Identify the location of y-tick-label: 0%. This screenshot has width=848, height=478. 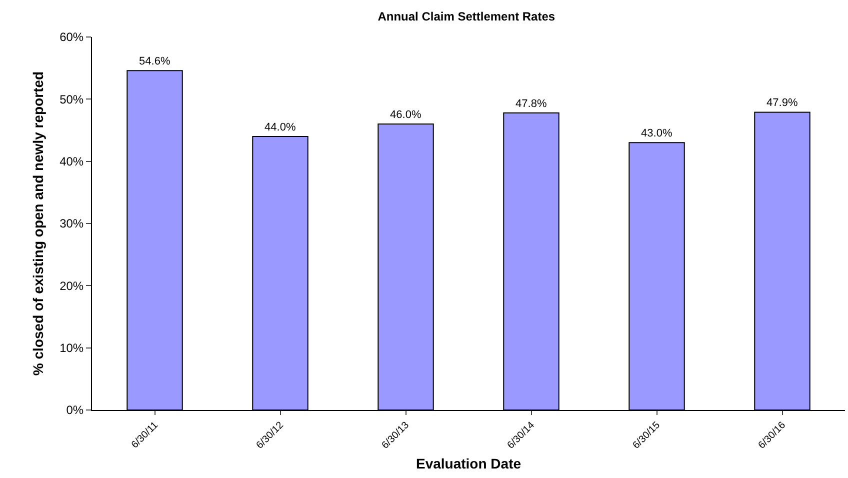
(75, 410).